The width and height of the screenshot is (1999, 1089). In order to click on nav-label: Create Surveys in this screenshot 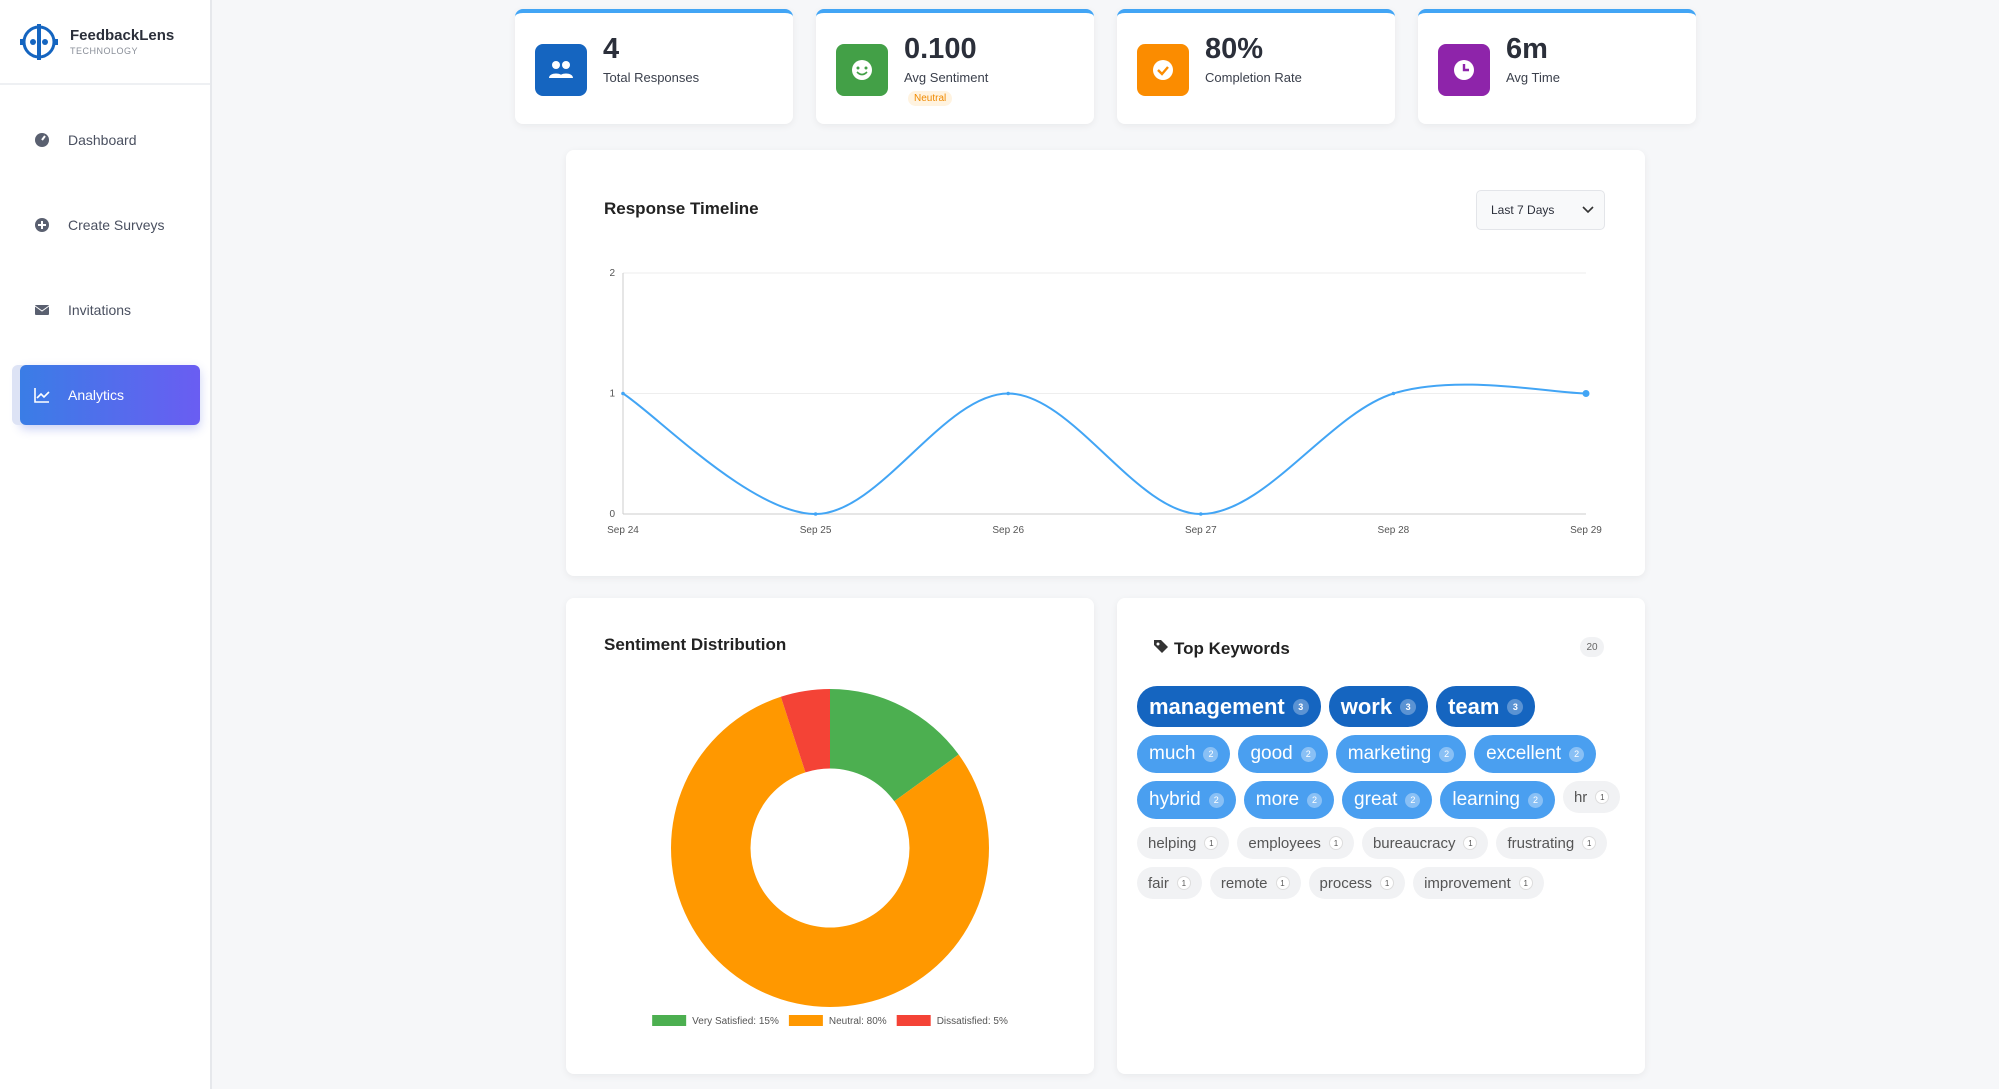, I will do `click(116, 225)`.